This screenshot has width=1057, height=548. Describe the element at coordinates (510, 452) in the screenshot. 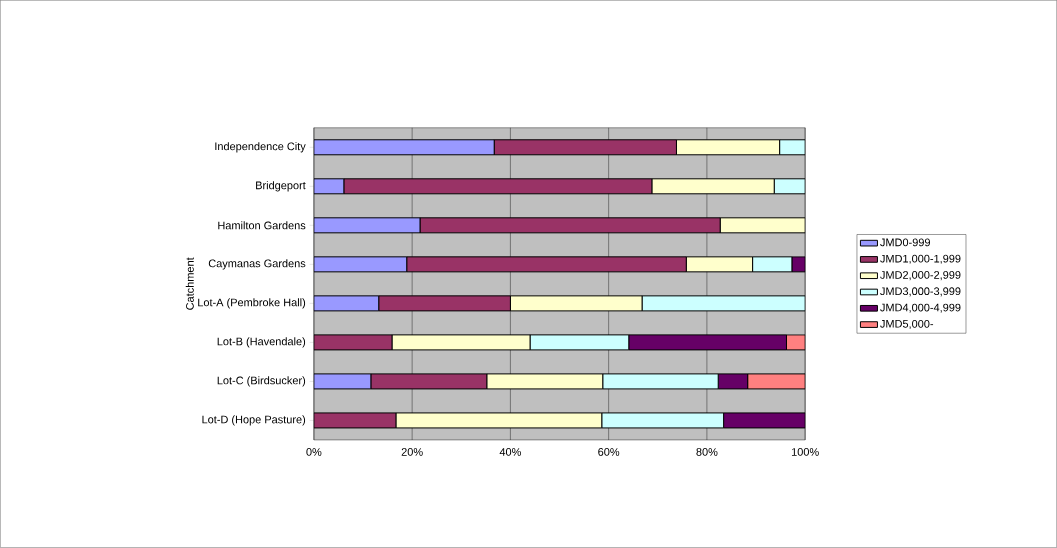

I see `x-tick-label: 40%` at that location.